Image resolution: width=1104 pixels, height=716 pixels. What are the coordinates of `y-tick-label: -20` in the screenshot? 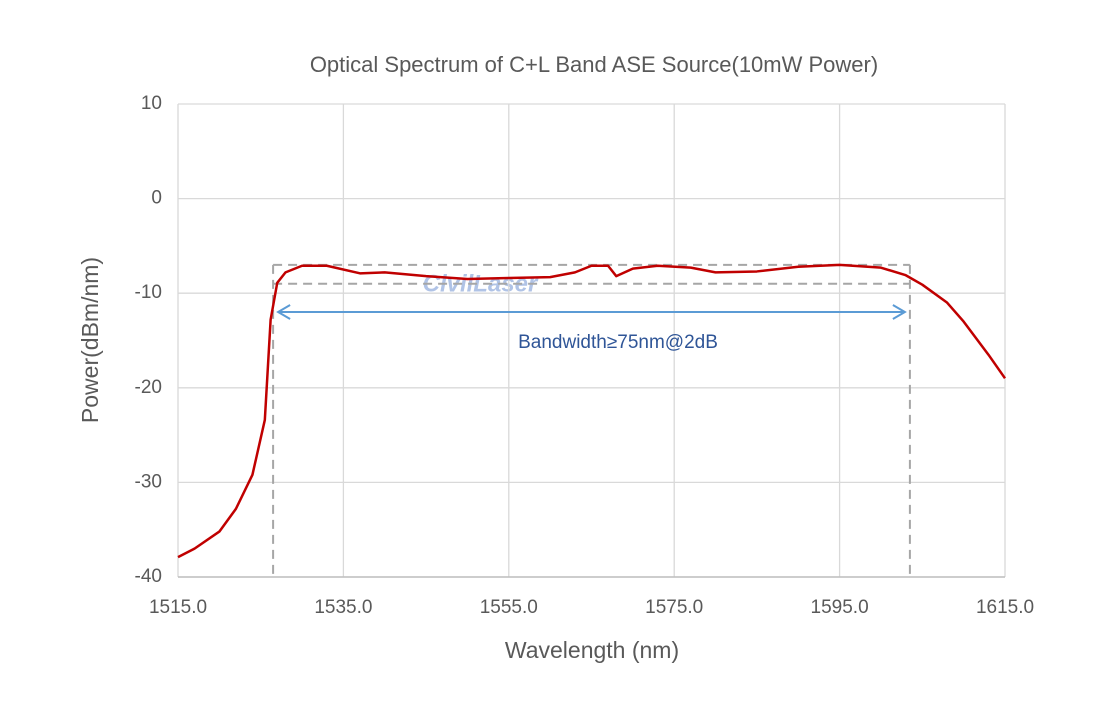 It's located at (148, 387).